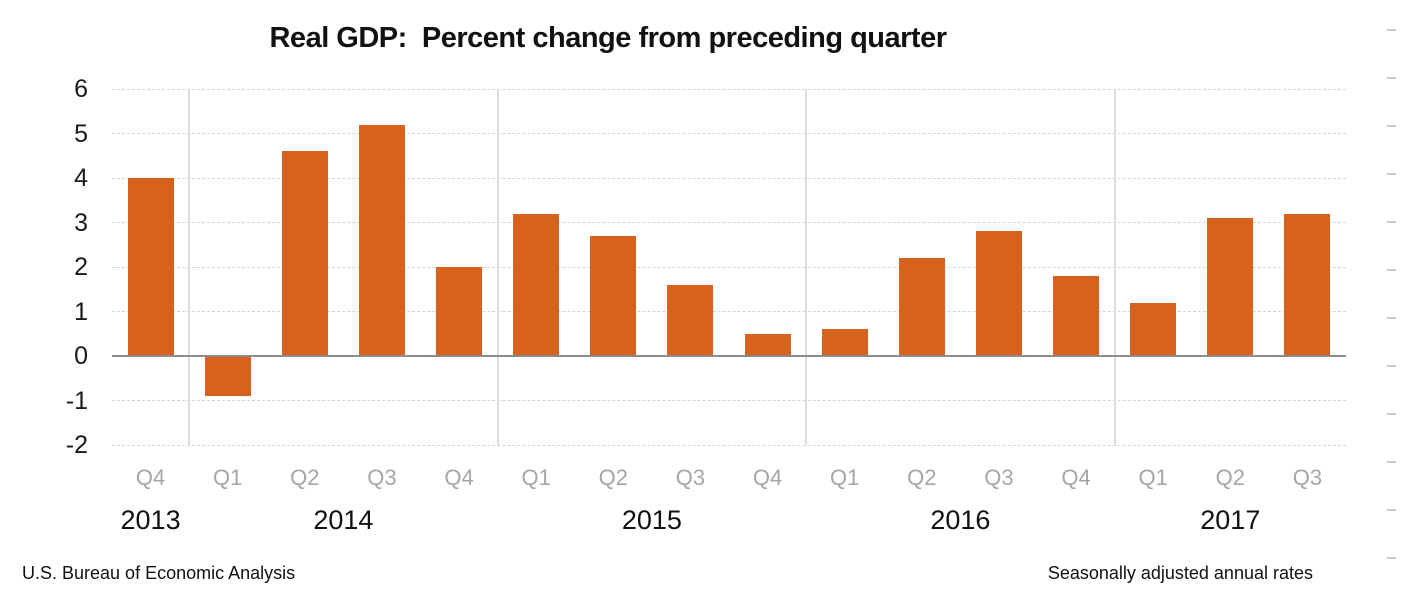  I want to click on y-axis-label: 1, so click(81, 311).